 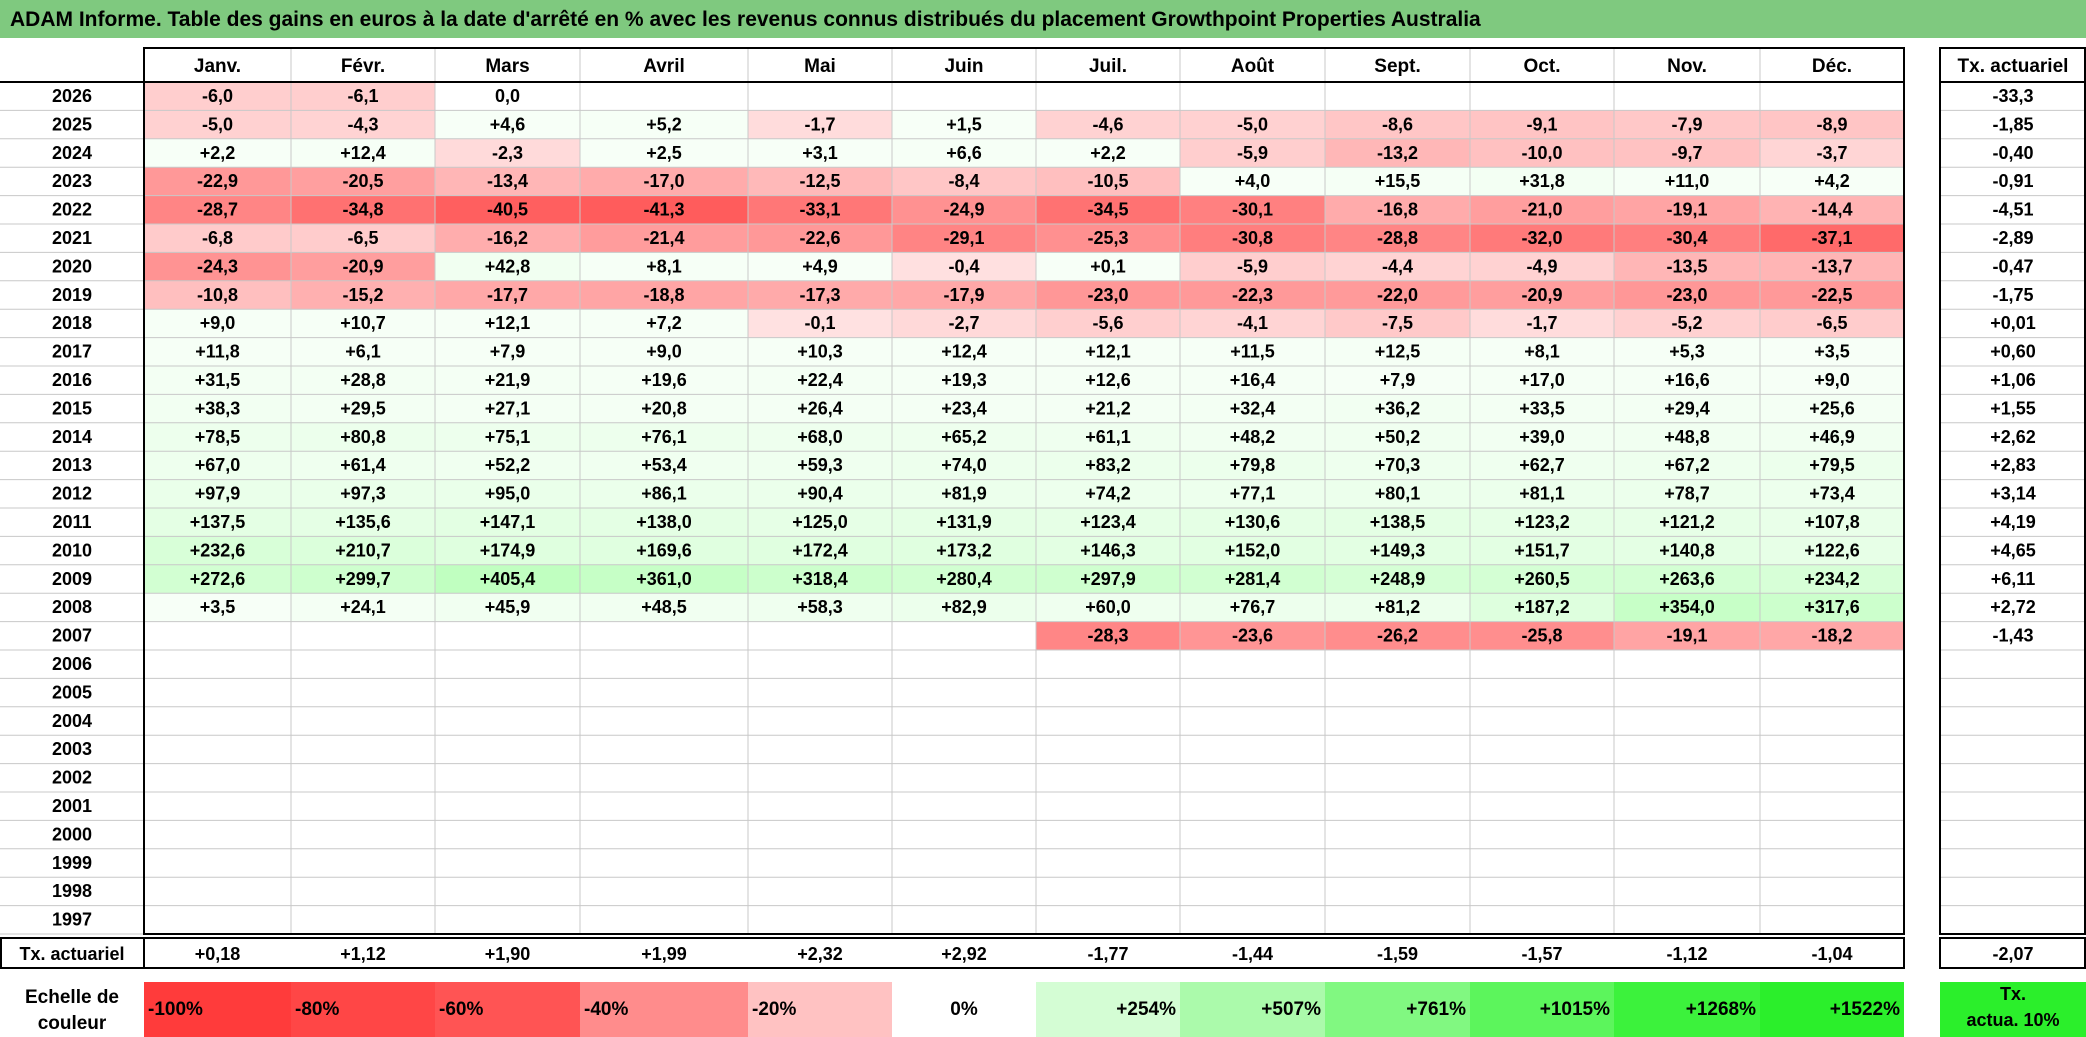 I want to click on year-label: 2004, so click(x=72, y=721).